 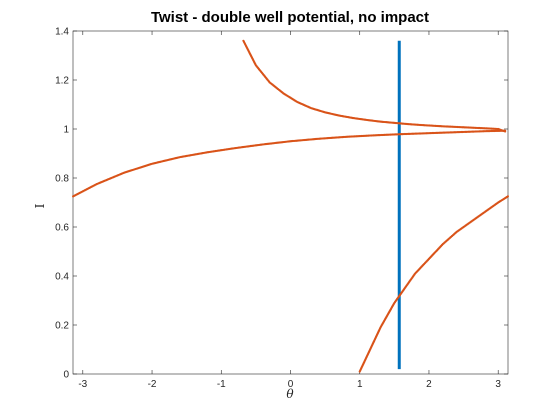 What do you see at coordinates (290, 394) in the screenshot?
I see `x-axis-label: θ` at bounding box center [290, 394].